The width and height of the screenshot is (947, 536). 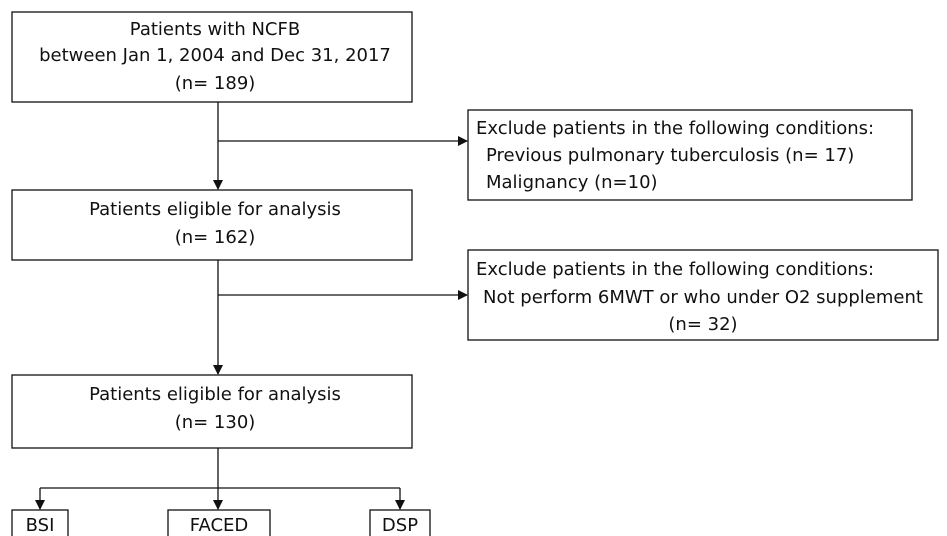 What do you see at coordinates (215, 237) in the screenshot?
I see `node-text: (n= 162)` at bounding box center [215, 237].